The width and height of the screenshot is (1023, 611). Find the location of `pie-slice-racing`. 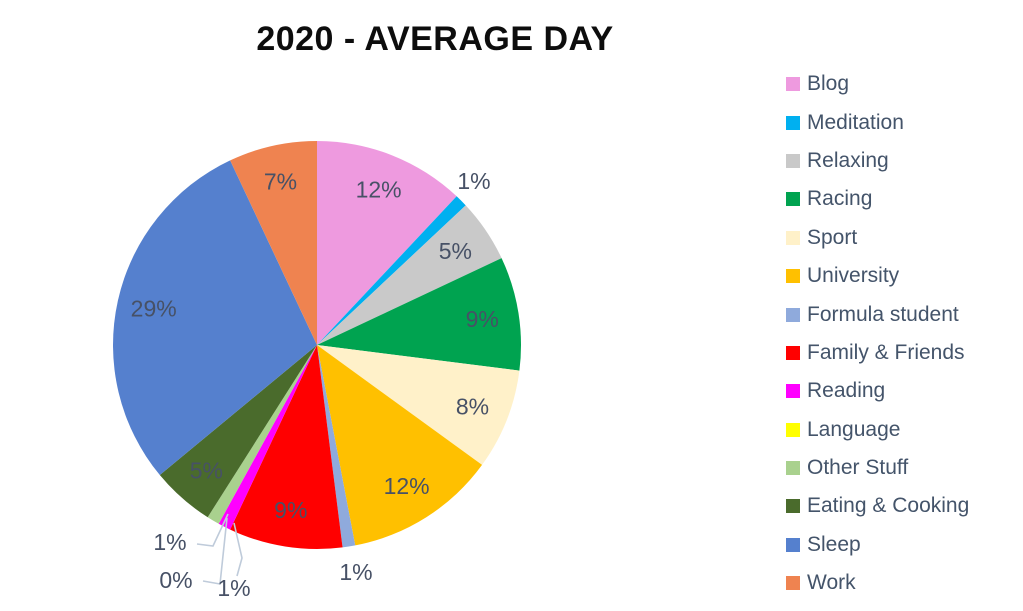

pie-slice-racing is located at coordinates (419, 314).